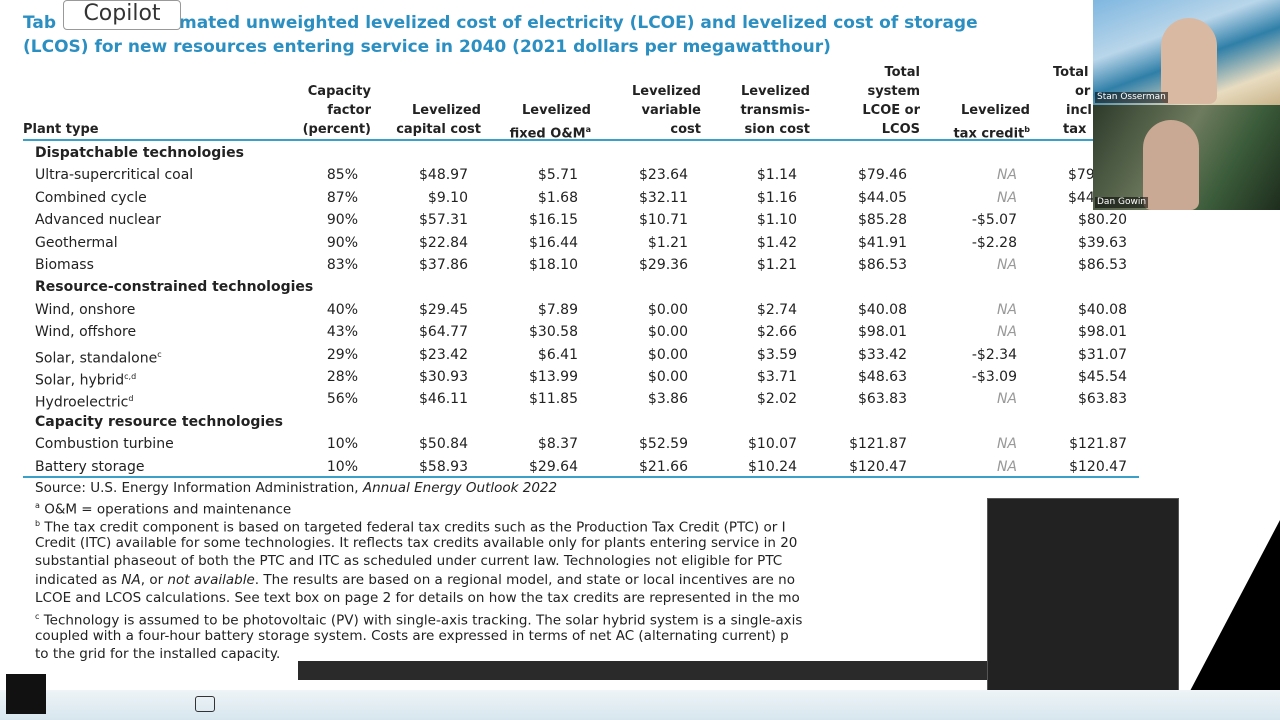 This screenshot has height=720, width=1280. Describe the element at coordinates (443, 309) in the screenshot. I see `cell: $29.45` at that location.